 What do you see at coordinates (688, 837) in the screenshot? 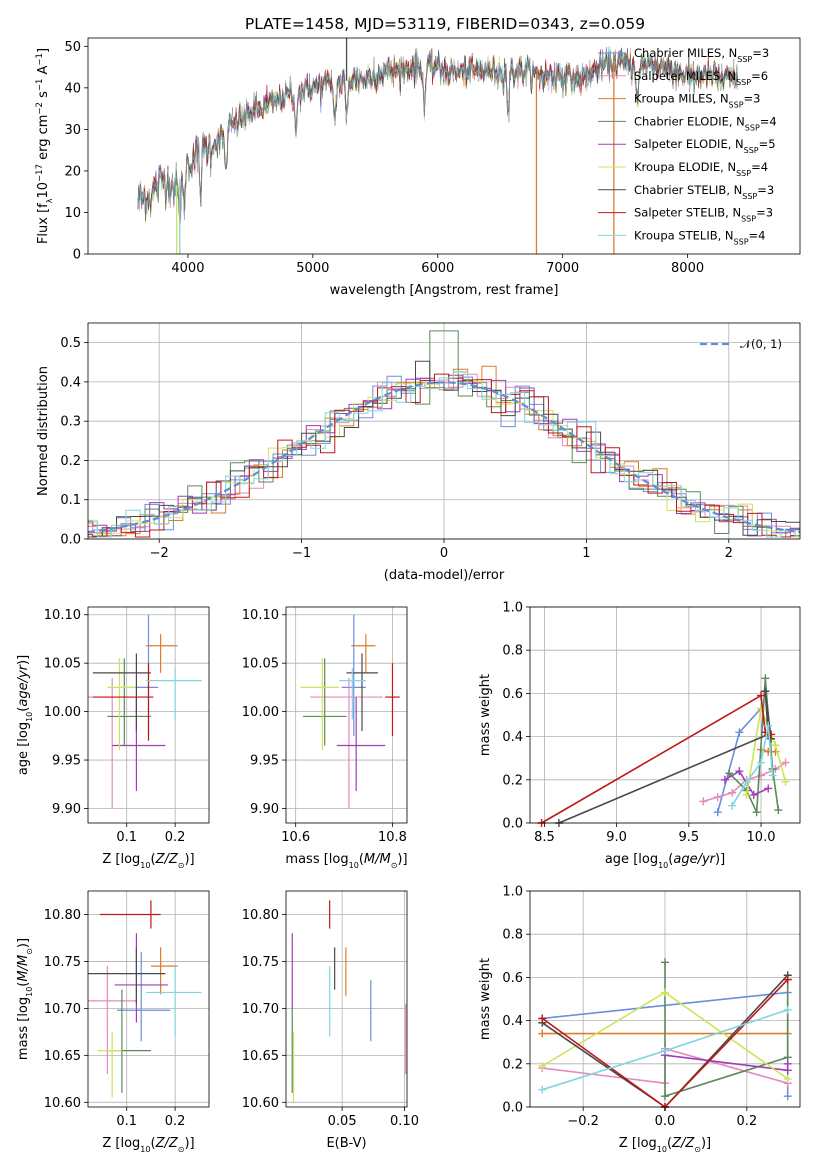
I see `x-tick-label: 9.5` at bounding box center [688, 837].